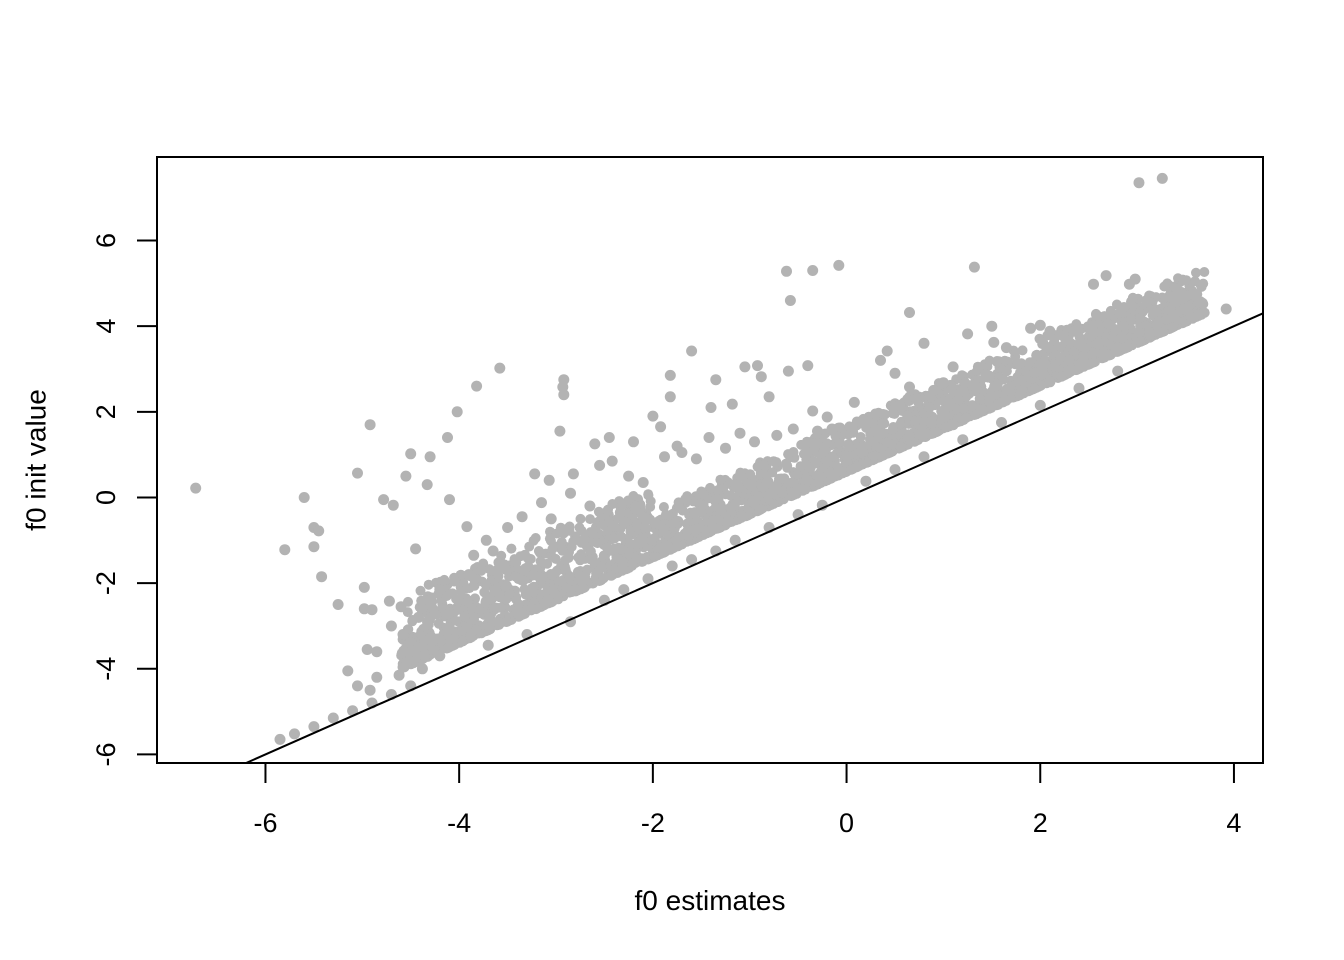 The height and width of the screenshot is (960, 1344). What do you see at coordinates (747, 800) in the screenshot?
I see `x-axis: -6 -4 -2 0 2 4` at bounding box center [747, 800].